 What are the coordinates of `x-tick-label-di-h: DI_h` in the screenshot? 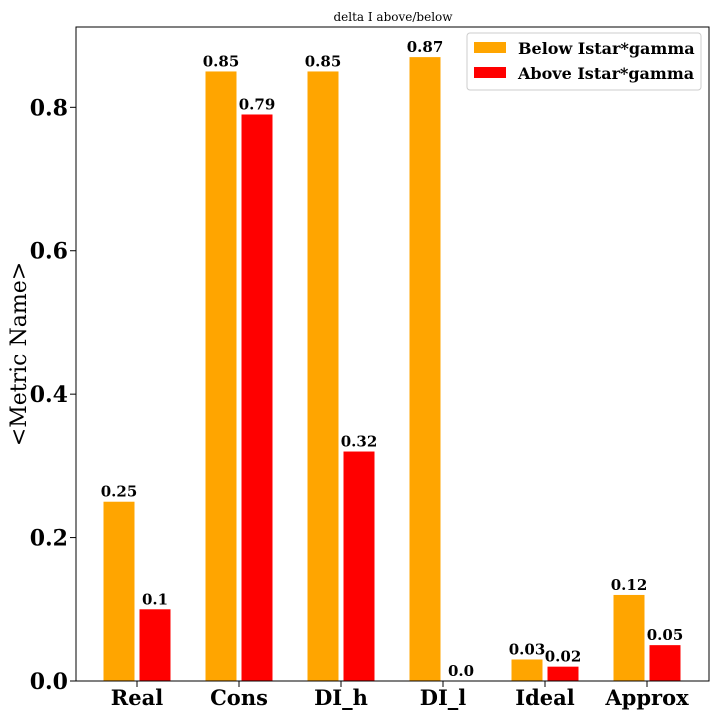 It's located at (341, 697).